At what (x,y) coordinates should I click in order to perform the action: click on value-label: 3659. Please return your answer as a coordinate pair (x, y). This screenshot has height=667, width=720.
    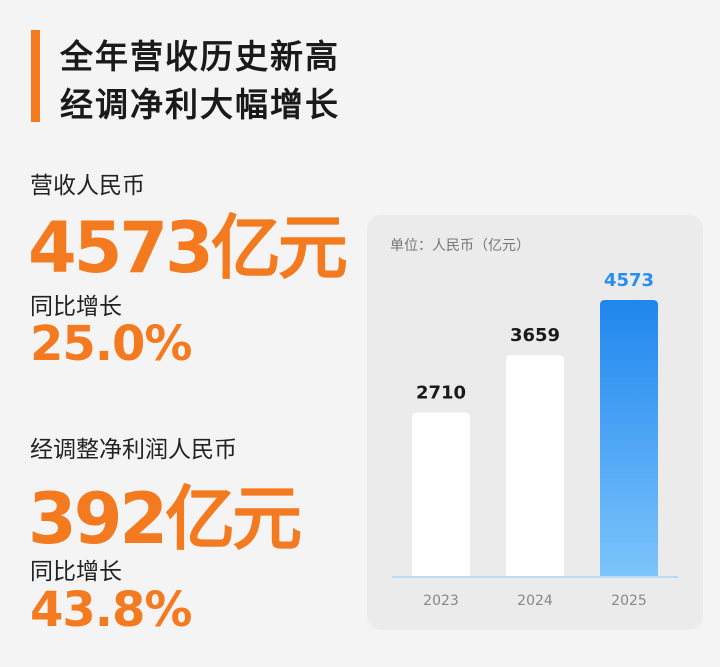
    Looking at the image, I should click on (535, 335).